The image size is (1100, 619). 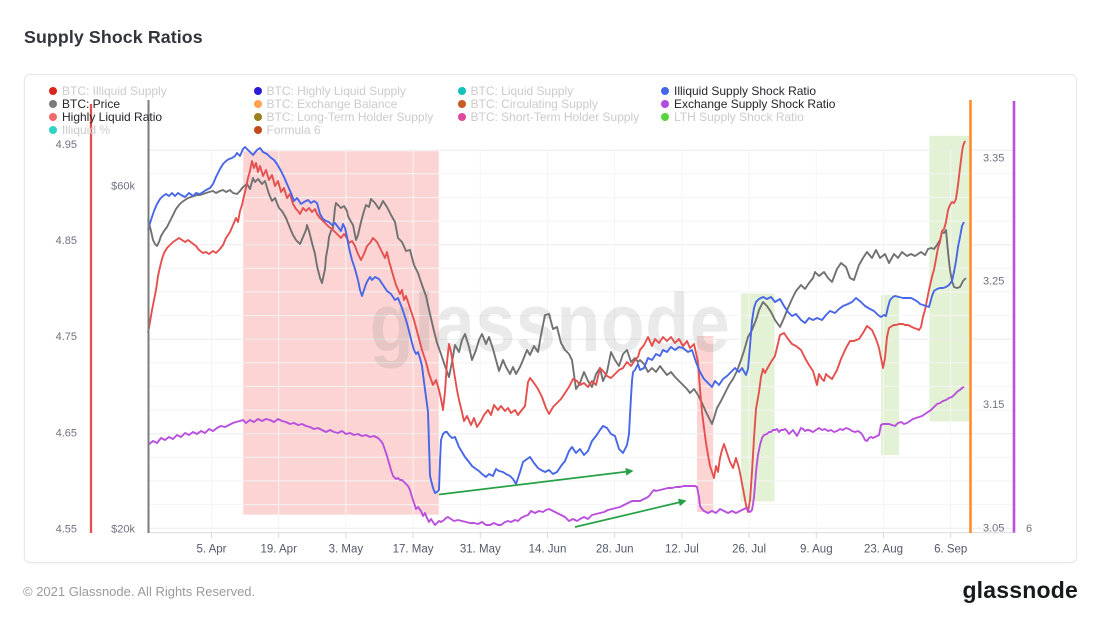 I want to click on svg-text: 12. Jul, so click(x=682, y=550).